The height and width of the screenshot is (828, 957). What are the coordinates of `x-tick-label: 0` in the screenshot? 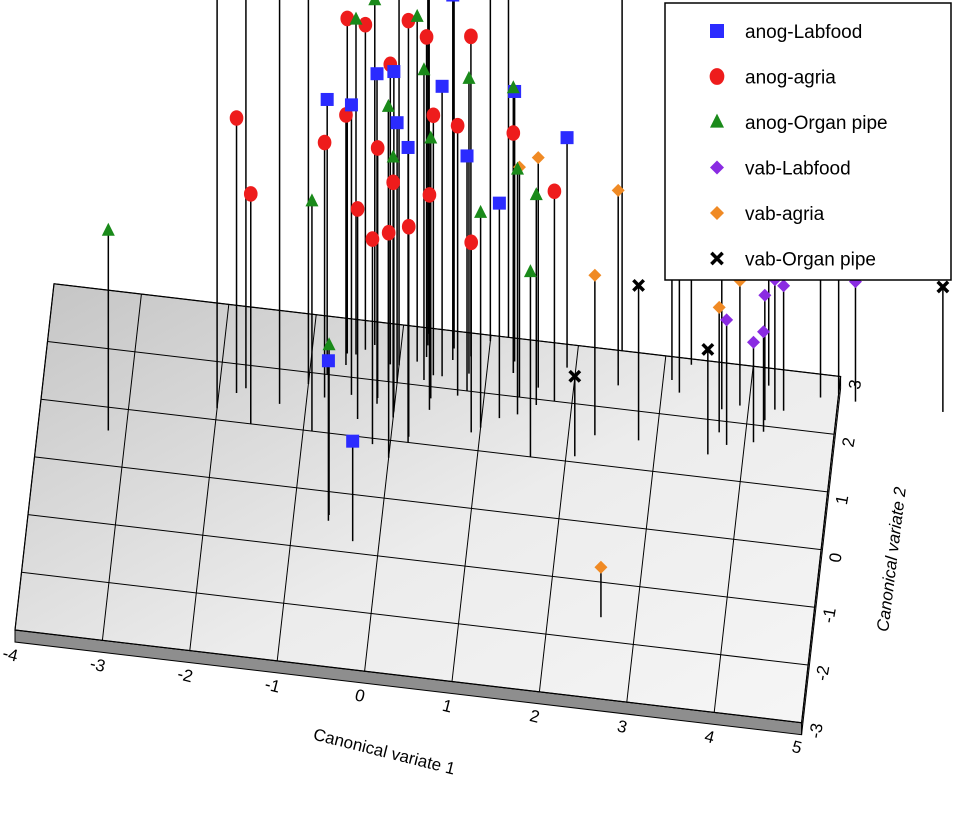 It's located at (360, 696).